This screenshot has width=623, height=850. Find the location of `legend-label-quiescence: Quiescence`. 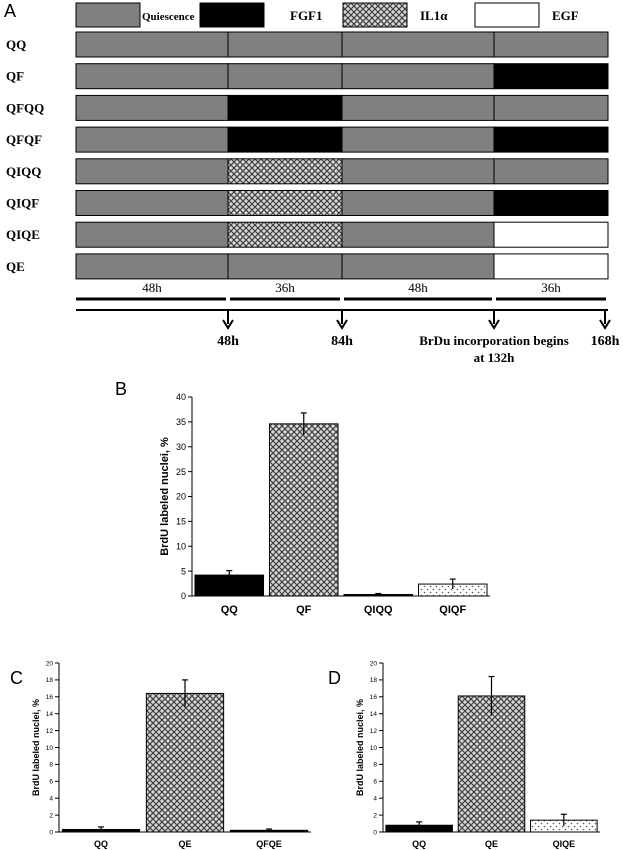

legend-label-quiescence: Quiescence is located at coordinates (168, 17).